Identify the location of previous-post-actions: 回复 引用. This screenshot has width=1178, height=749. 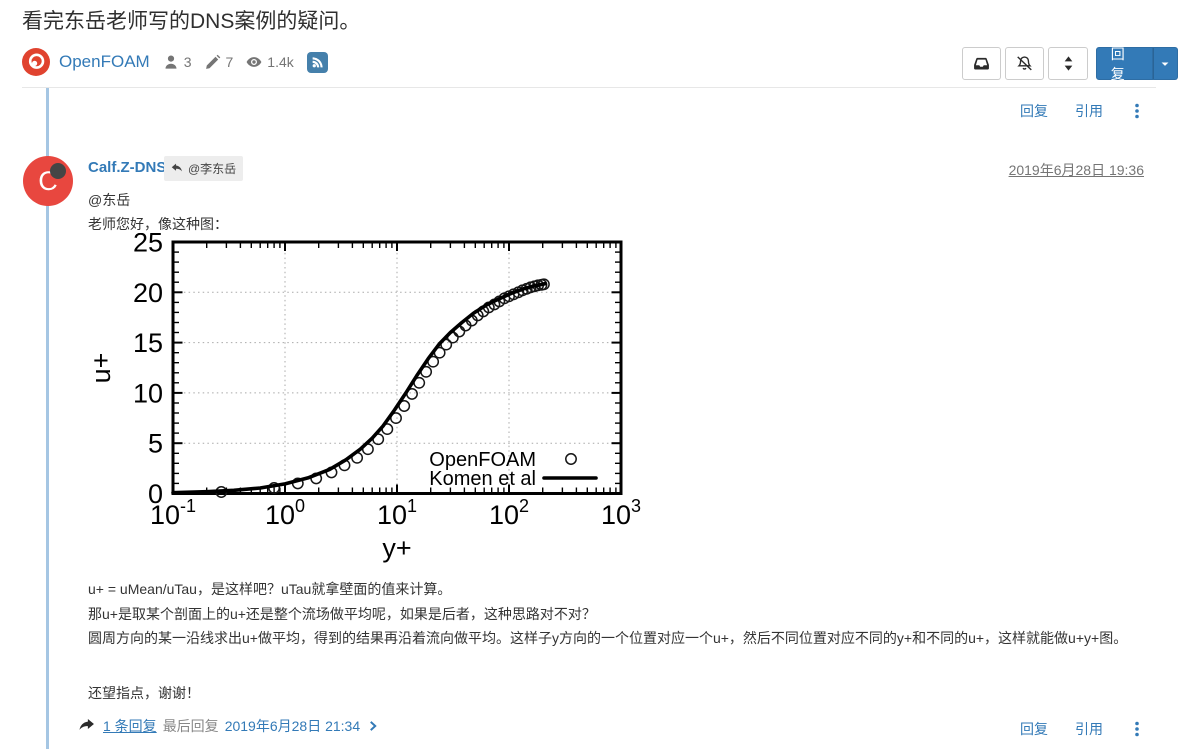
(1082, 111).